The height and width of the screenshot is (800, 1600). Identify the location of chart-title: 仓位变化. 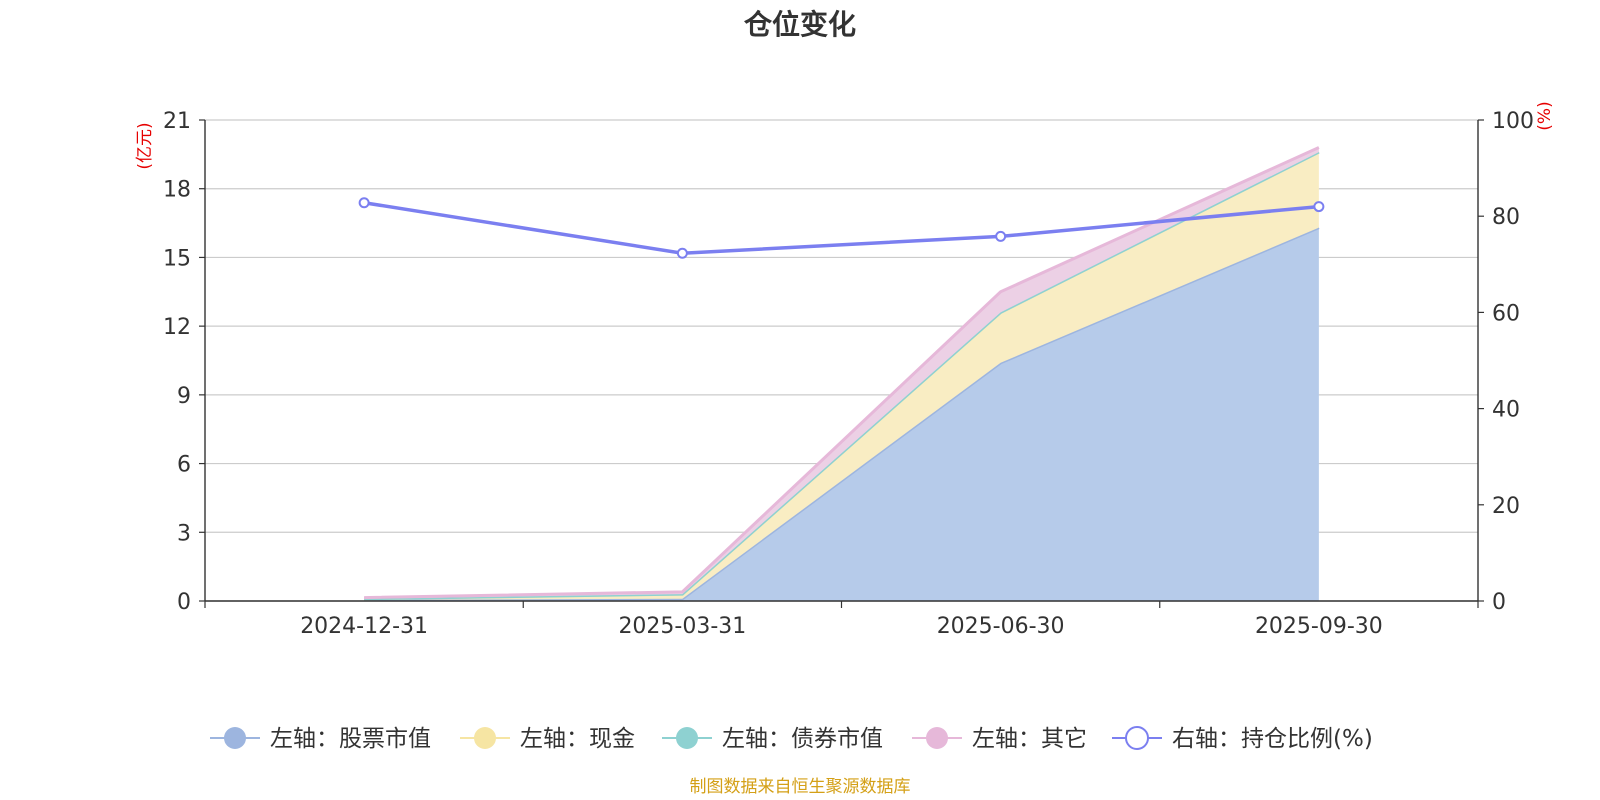
(800, 24).